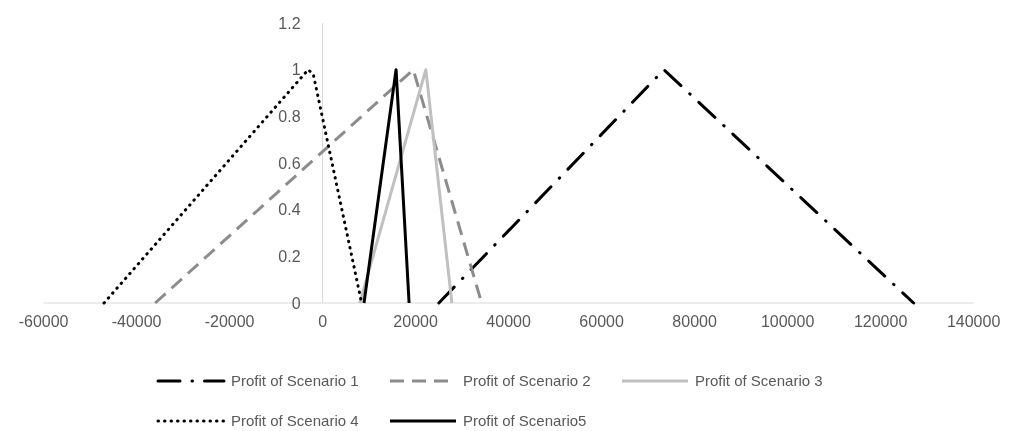 Image resolution: width=1009 pixels, height=431 pixels. What do you see at coordinates (527, 381) in the screenshot?
I see `legend-label: Profit of Scenario 2` at bounding box center [527, 381].